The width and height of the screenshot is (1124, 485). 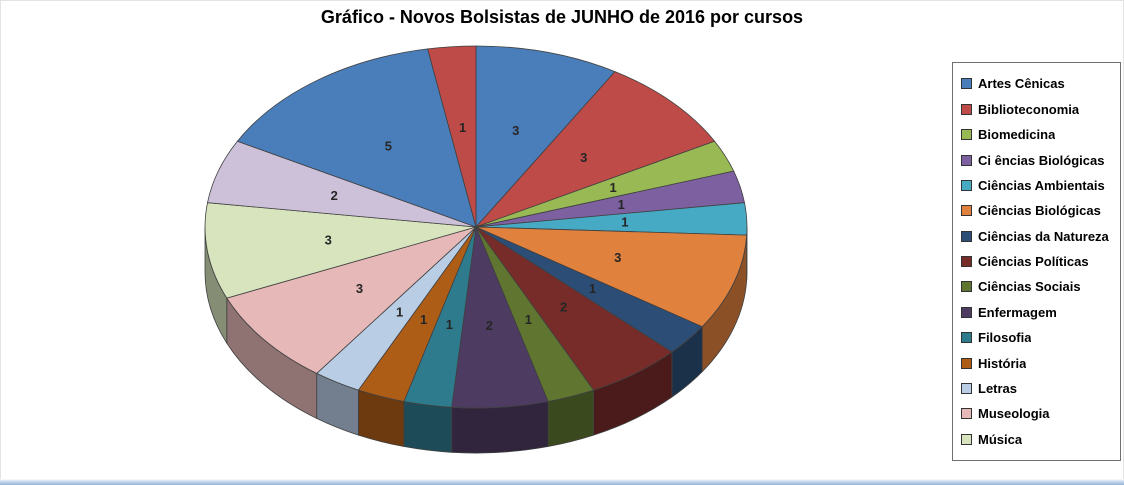 What do you see at coordinates (1017, 135) in the screenshot?
I see `legend-label: Biomedicina` at bounding box center [1017, 135].